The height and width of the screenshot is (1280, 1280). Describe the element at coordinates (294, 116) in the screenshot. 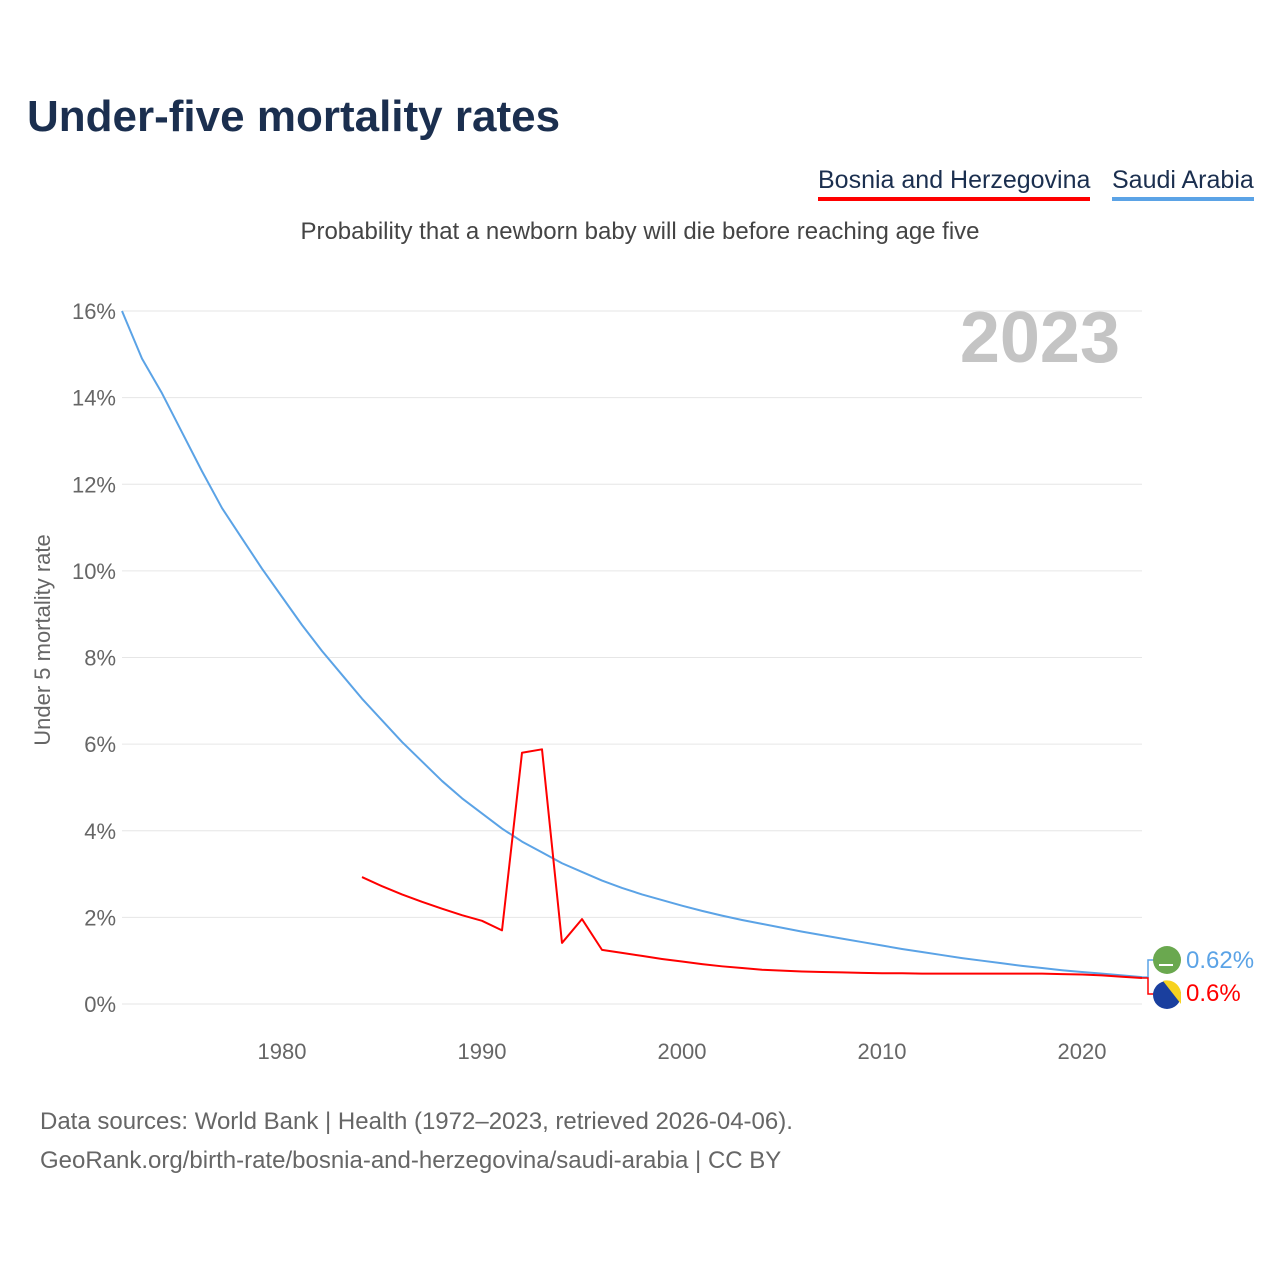

I see `chart-title: Under-five mortality rates` at that location.